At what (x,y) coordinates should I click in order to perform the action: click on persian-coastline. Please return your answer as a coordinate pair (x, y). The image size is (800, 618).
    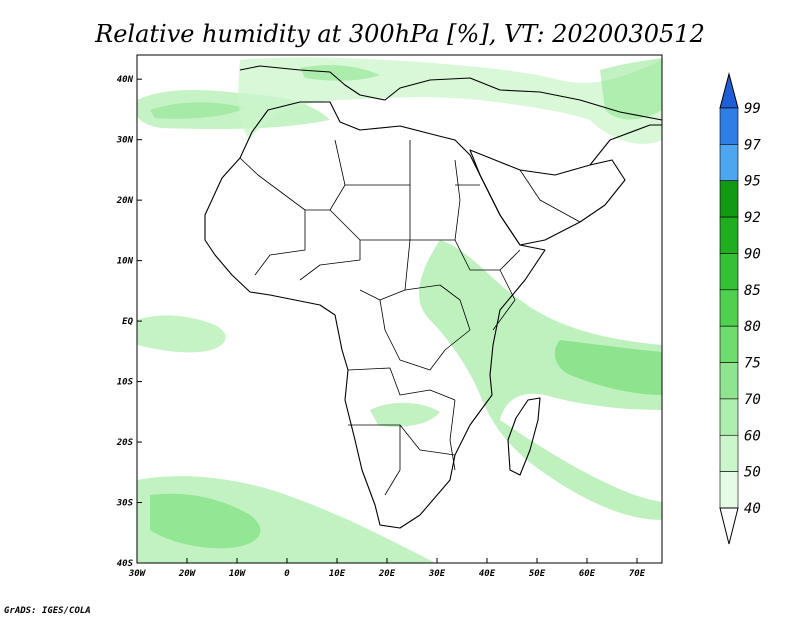
    Looking at the image, I should click on (625, 145).